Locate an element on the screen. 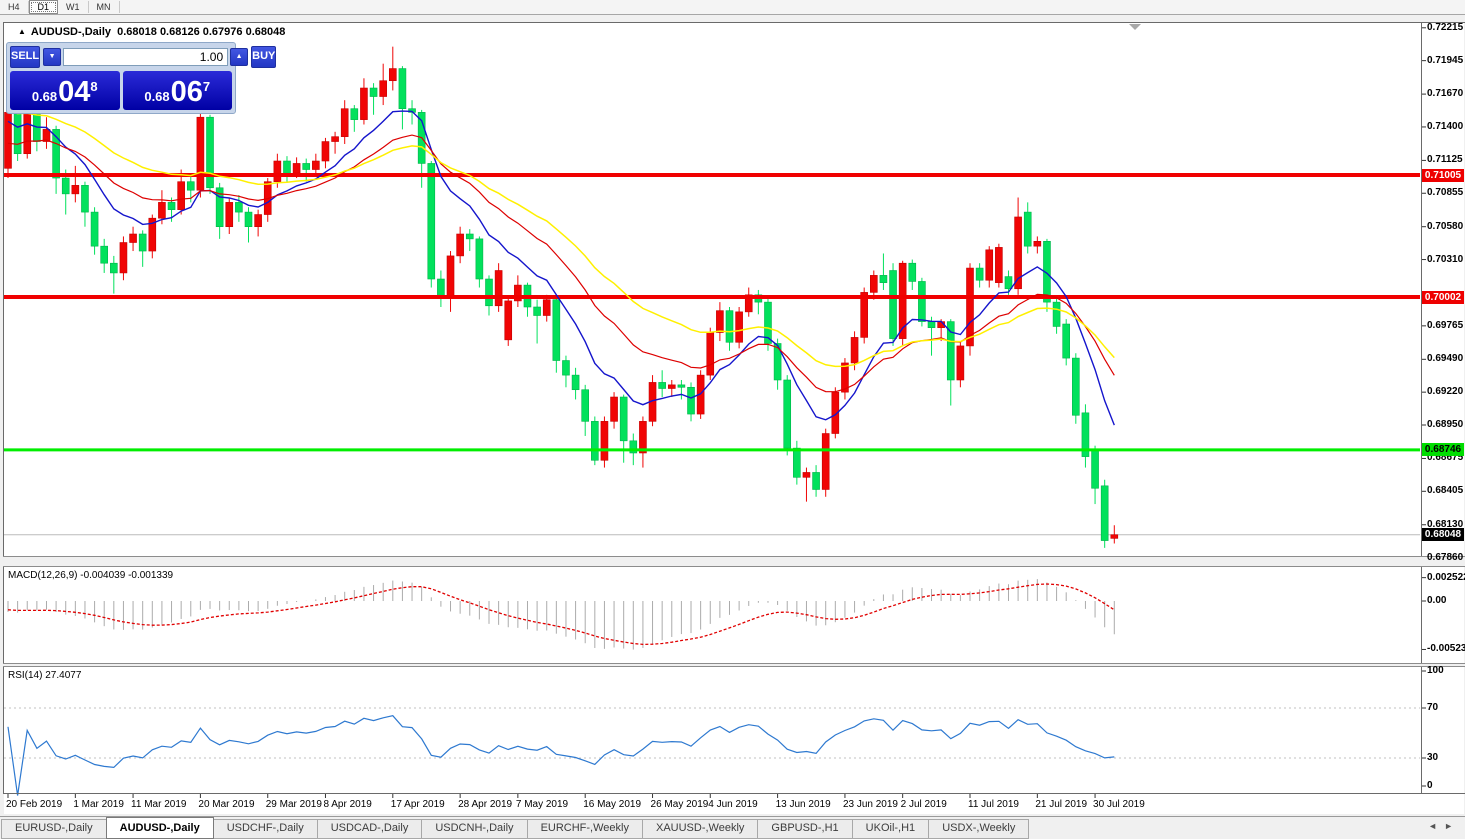 Image resolution: width=1465 pixels, height=839 pixels. chart-tab-eurchf-weekly: EURCHF-,Weekly is located at coordinates (584, 829).